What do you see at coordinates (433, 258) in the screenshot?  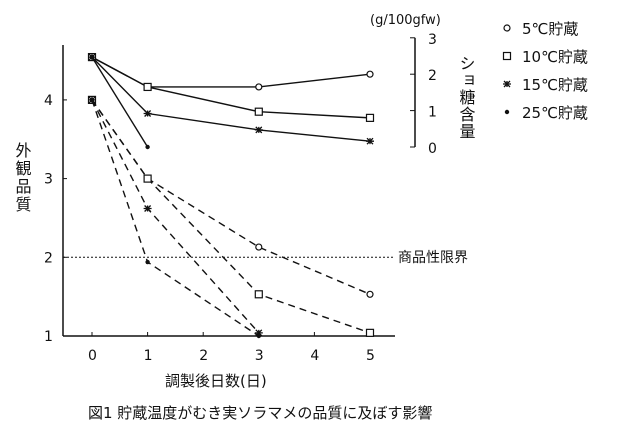 I see `reference-line-label: 商品性限界` at bounding box center [433, 258].